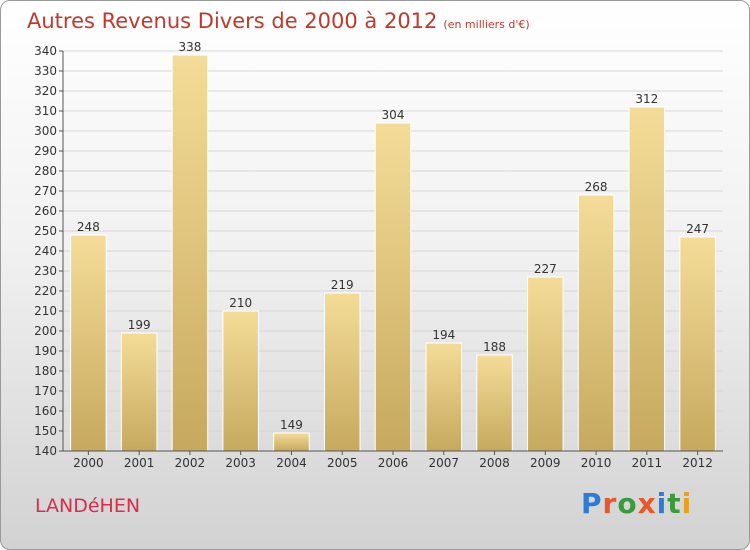 The height and width of the screenshot is (550, 750). What do you see at coordinates (610, 503) in the screenshot?
I see `logo-letter: r` at bounding box center [610, 503].